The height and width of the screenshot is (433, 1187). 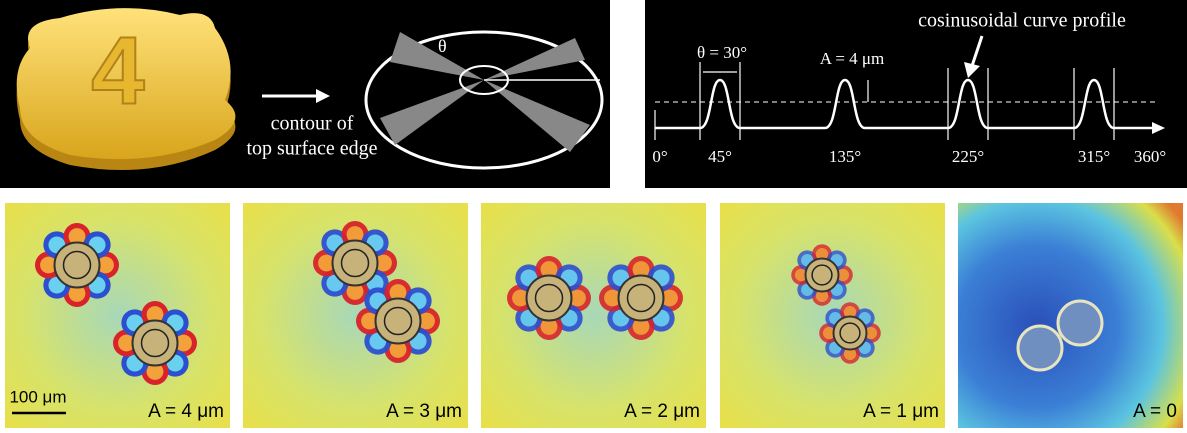 I want to click on image-panel: A = 4 μm, so click(x=117, y=315).